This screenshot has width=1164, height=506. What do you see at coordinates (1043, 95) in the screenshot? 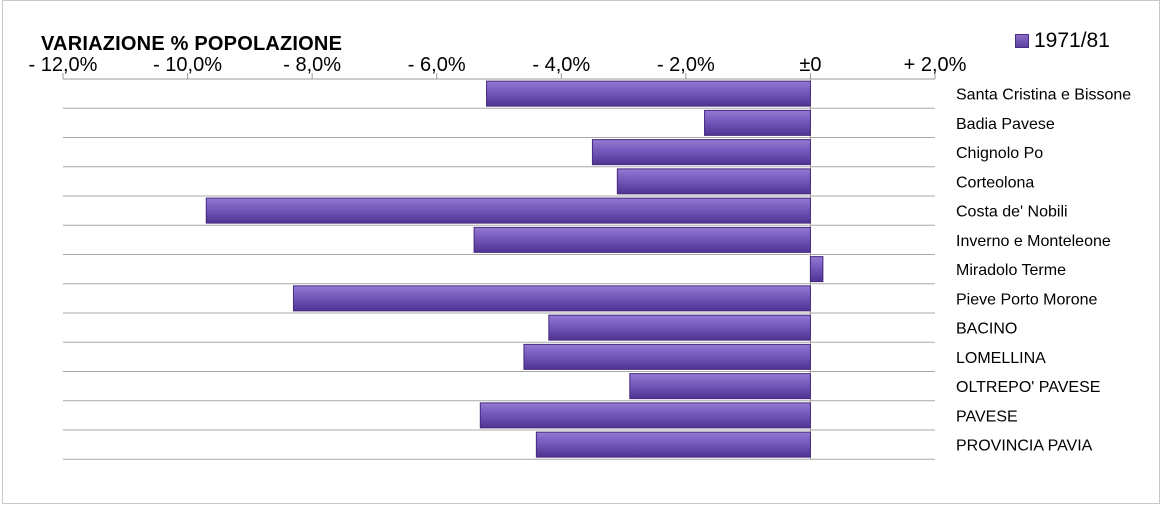
I see `category-label: Santa Cristina e Bissone` at bounding box center [1043, 95].